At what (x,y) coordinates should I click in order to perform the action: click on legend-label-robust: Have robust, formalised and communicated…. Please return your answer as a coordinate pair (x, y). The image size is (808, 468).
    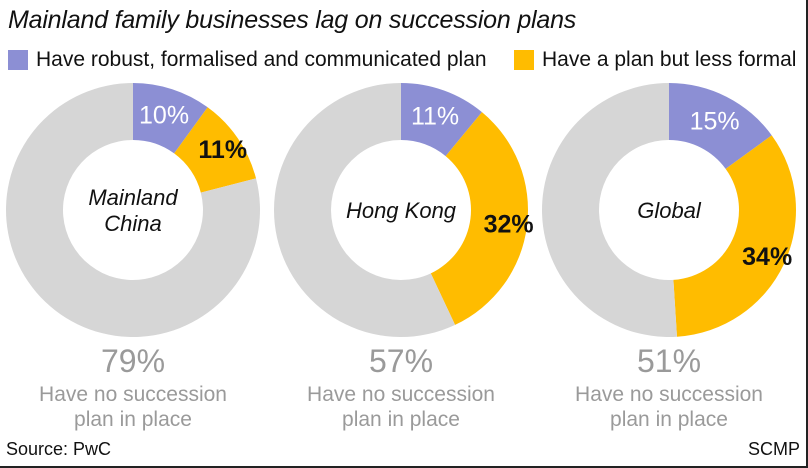
    Looking at the image, I should click on (261, 59).